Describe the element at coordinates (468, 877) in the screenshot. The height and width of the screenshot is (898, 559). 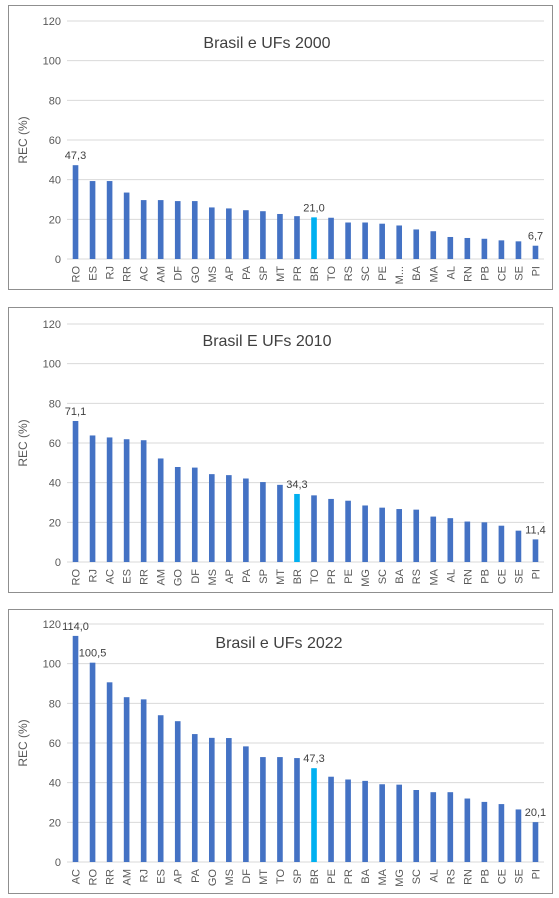
I see `x-tick-label: RN` at that location.